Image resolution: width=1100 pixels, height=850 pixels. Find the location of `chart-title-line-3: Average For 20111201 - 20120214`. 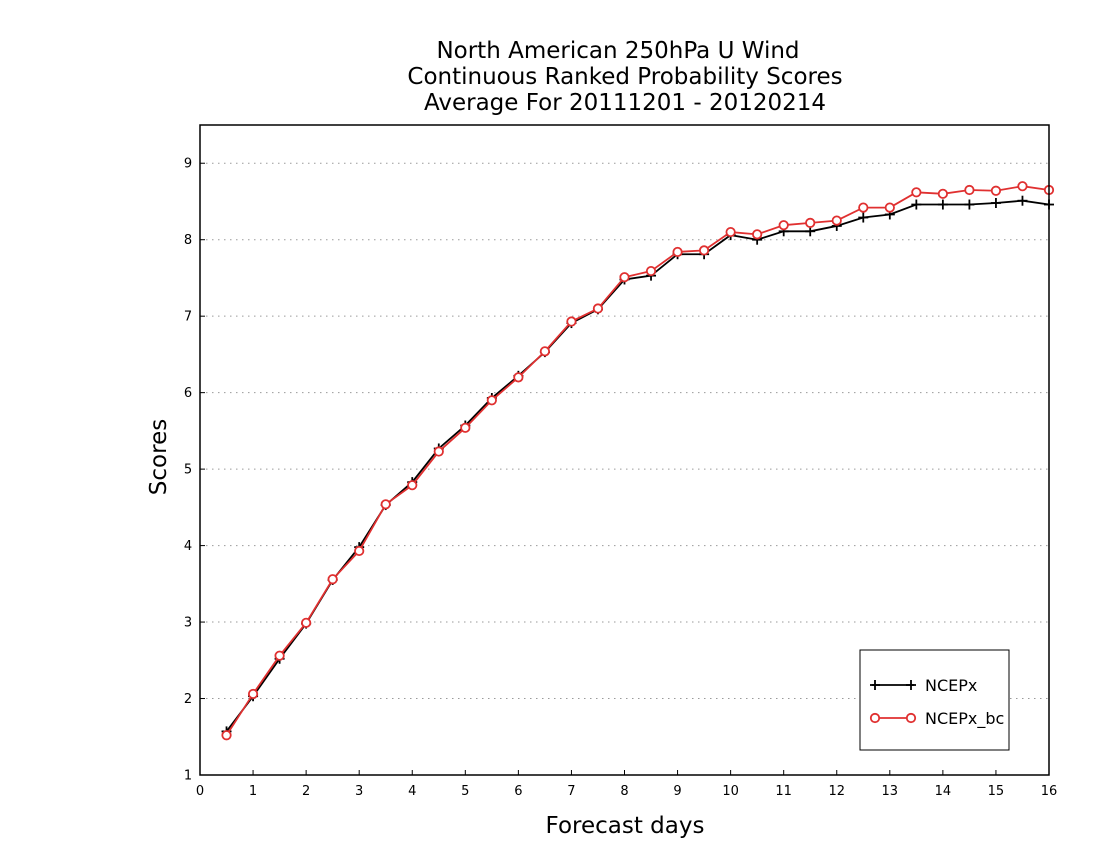

chart-title-line-3: Average For 20111201 - 20120214 is located at coordinates (625, 103).